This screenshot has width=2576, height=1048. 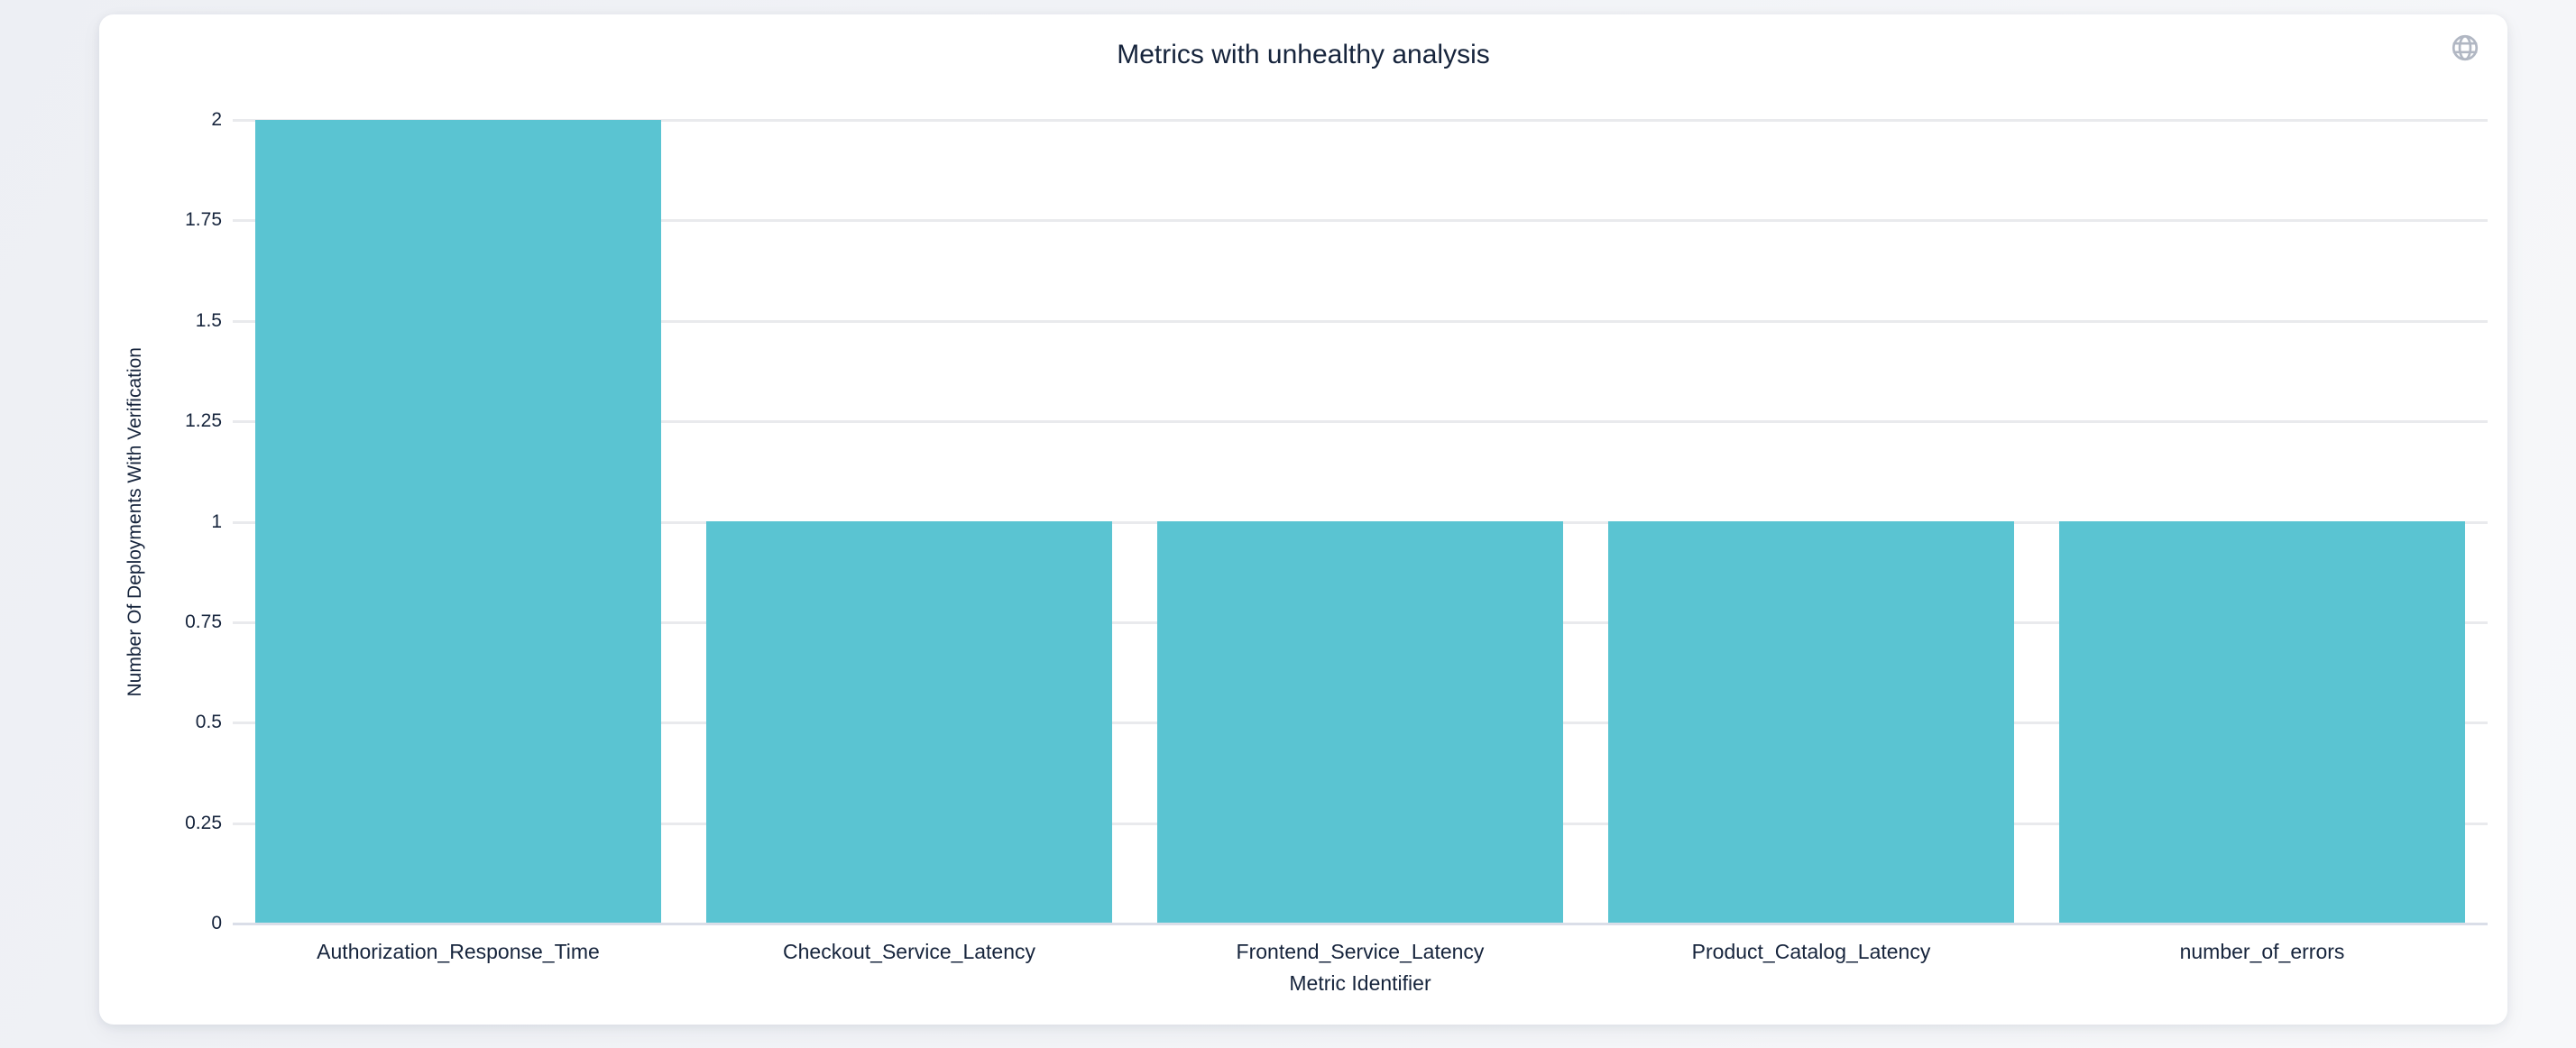 What do you see at coordinates (909, 952) in the screenshot?
I see `x-tick-label: Checkout_Service_Latency` at bounding box center [909, 952].